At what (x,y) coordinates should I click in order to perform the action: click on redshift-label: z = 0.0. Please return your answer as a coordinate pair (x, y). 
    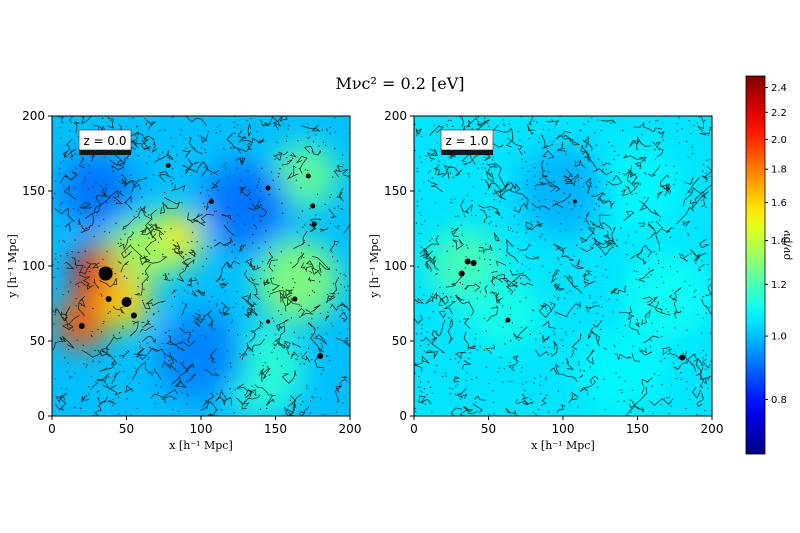
    Looking at the image, I should click on (104, 141).